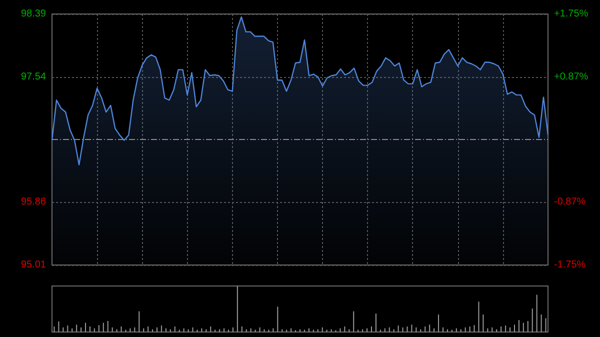  What do you see at coordinates (570, 202) in the screenshot?
I see `y2-tick-label: -0.87%` at bounding box center [570, 202].